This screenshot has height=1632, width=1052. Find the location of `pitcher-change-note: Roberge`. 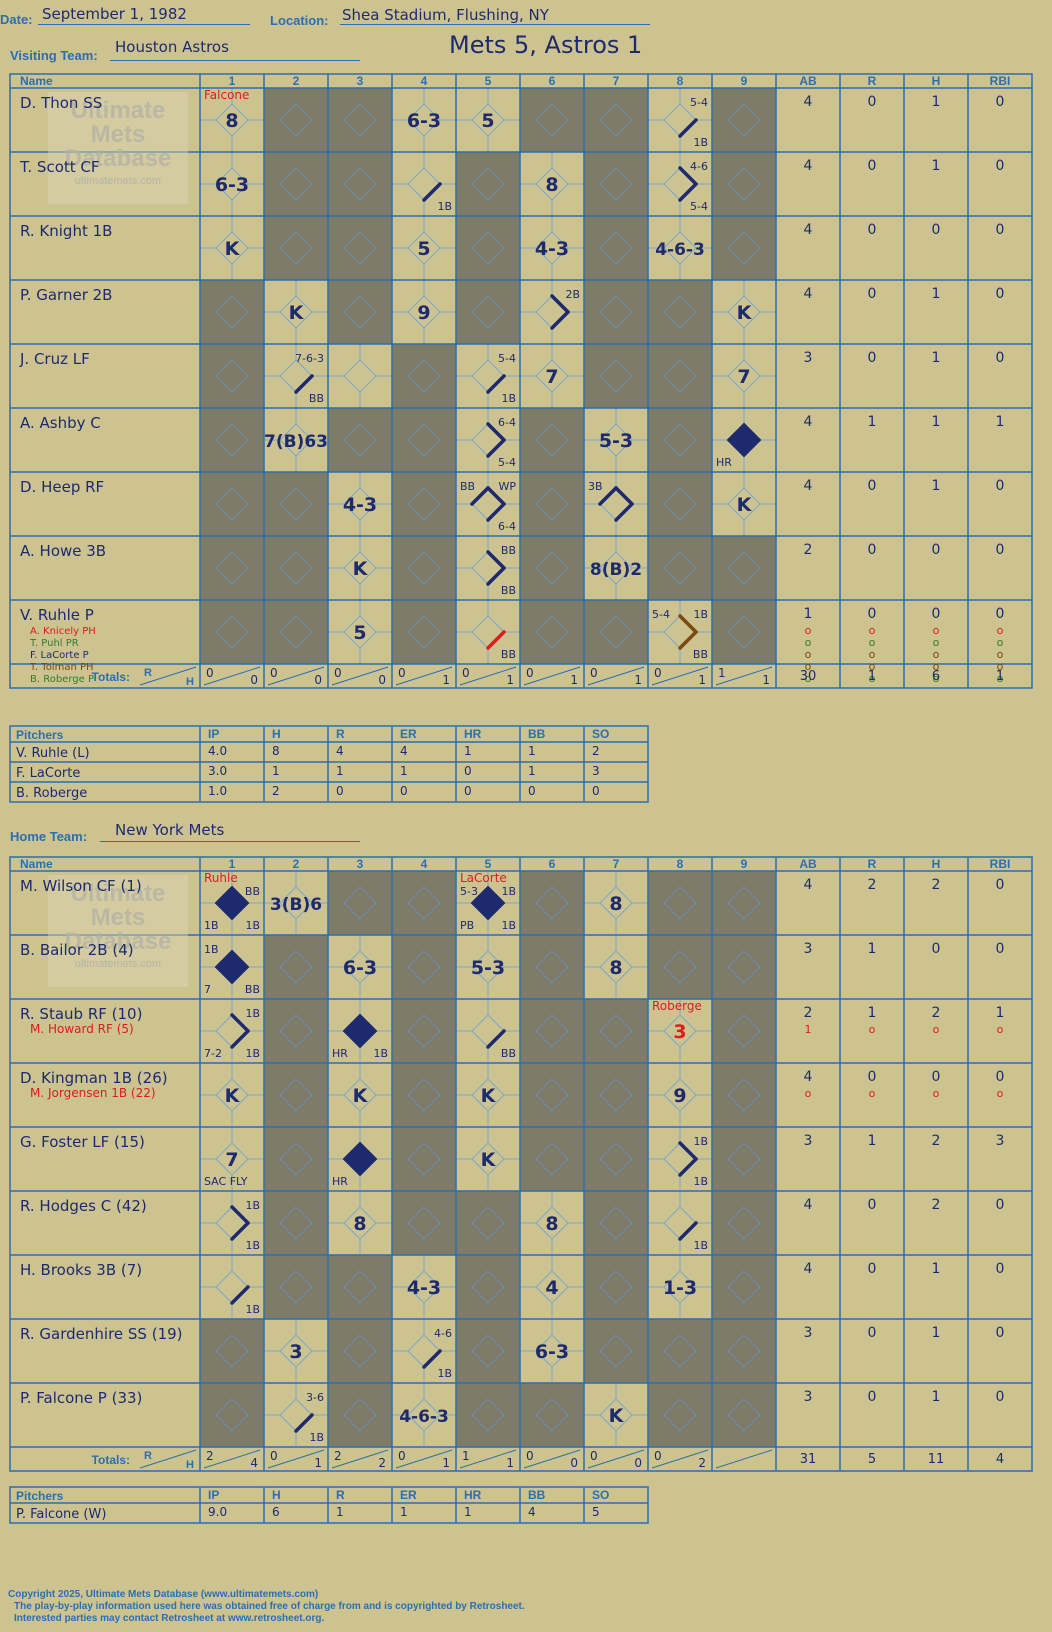

pitcher-change-note: Roberge is located at coordinates (677, 1006).